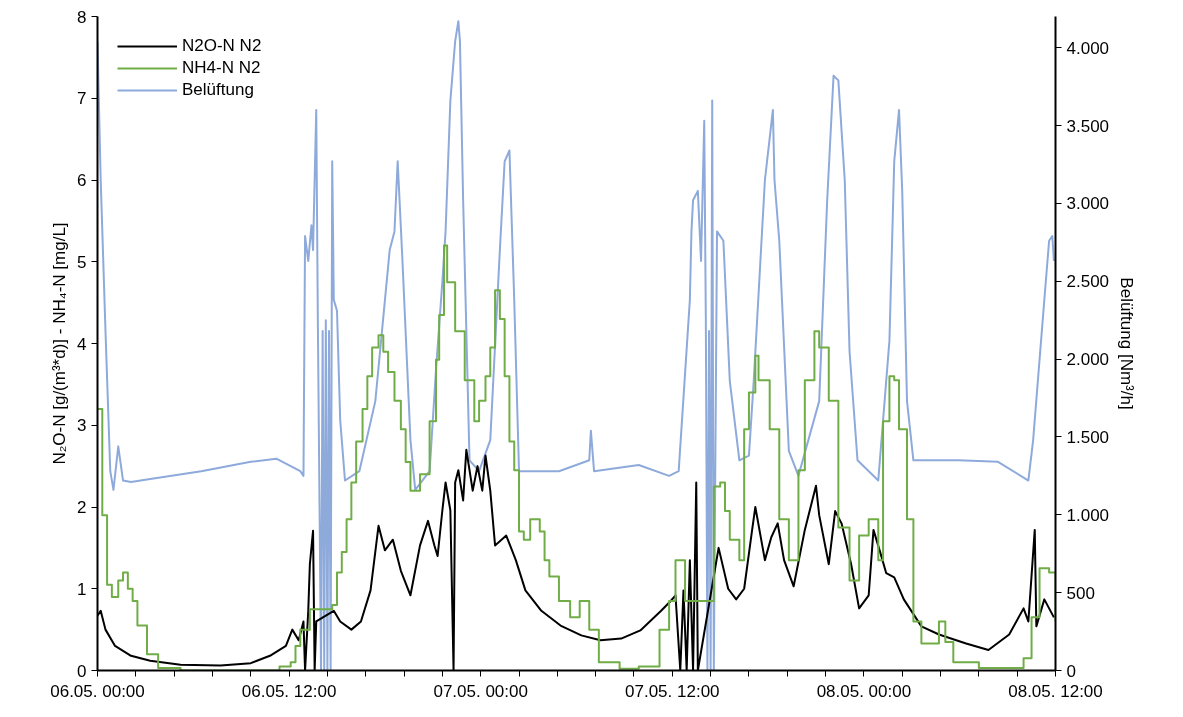 The height and width of the screenshot is (717, 1183). I want to click on y2-tick-label: 2.000, so click(1088, 360).